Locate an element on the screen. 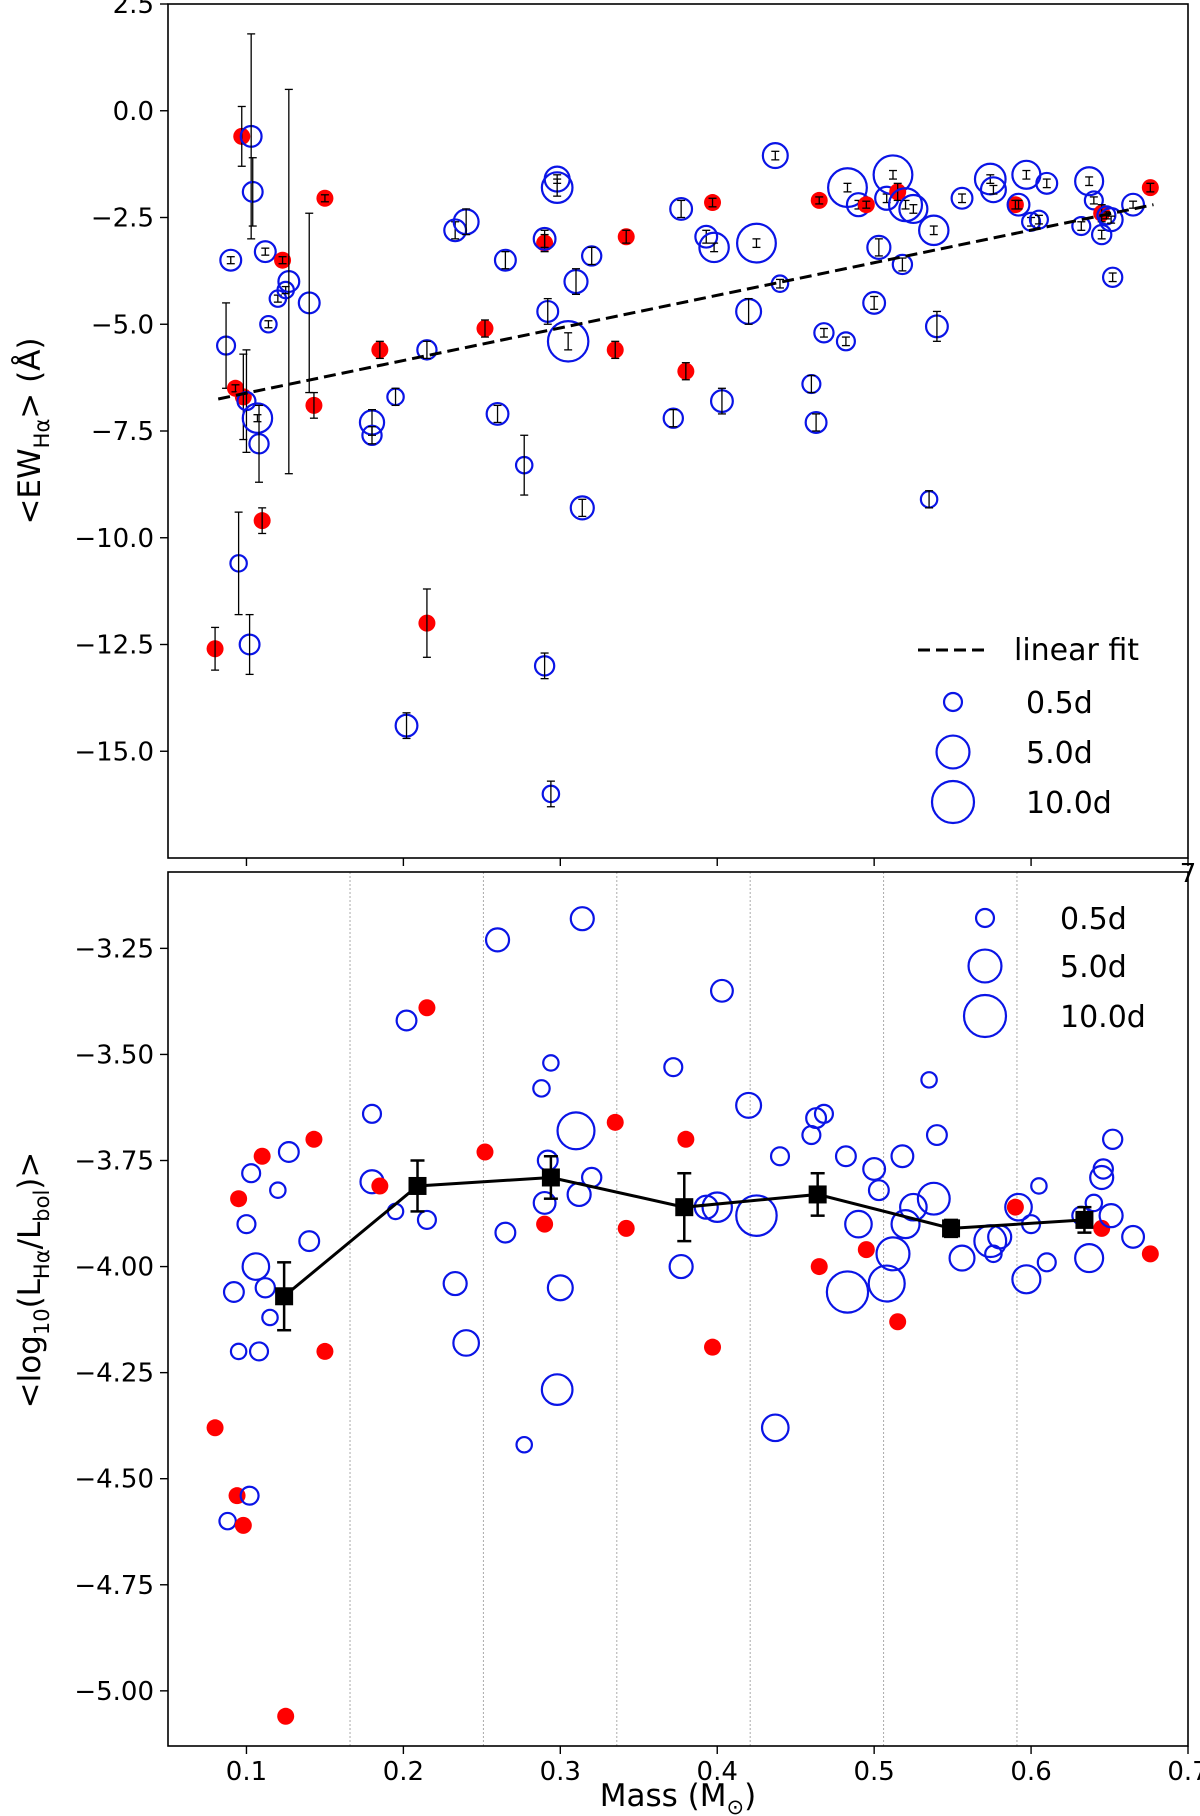 Image resolution: width=1200 pixels, height=1816 pixels. ylabel-bottom-sub1: 10 is located at coordinates (42, 1321).